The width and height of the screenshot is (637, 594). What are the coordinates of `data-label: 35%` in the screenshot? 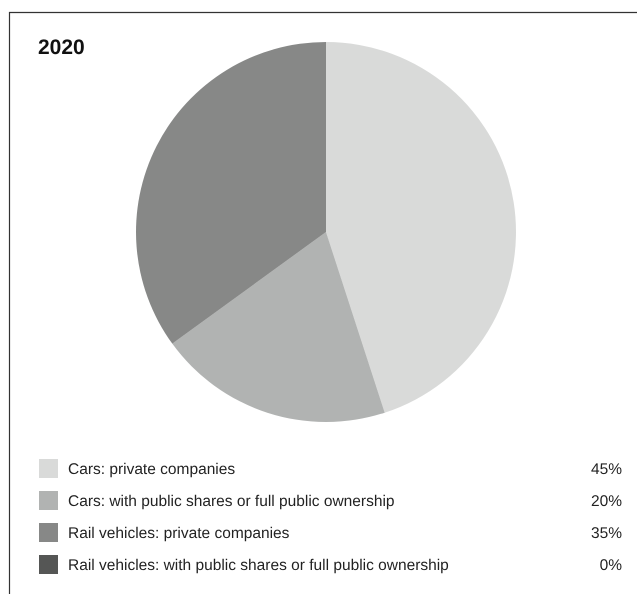 It's located at (606, 533).